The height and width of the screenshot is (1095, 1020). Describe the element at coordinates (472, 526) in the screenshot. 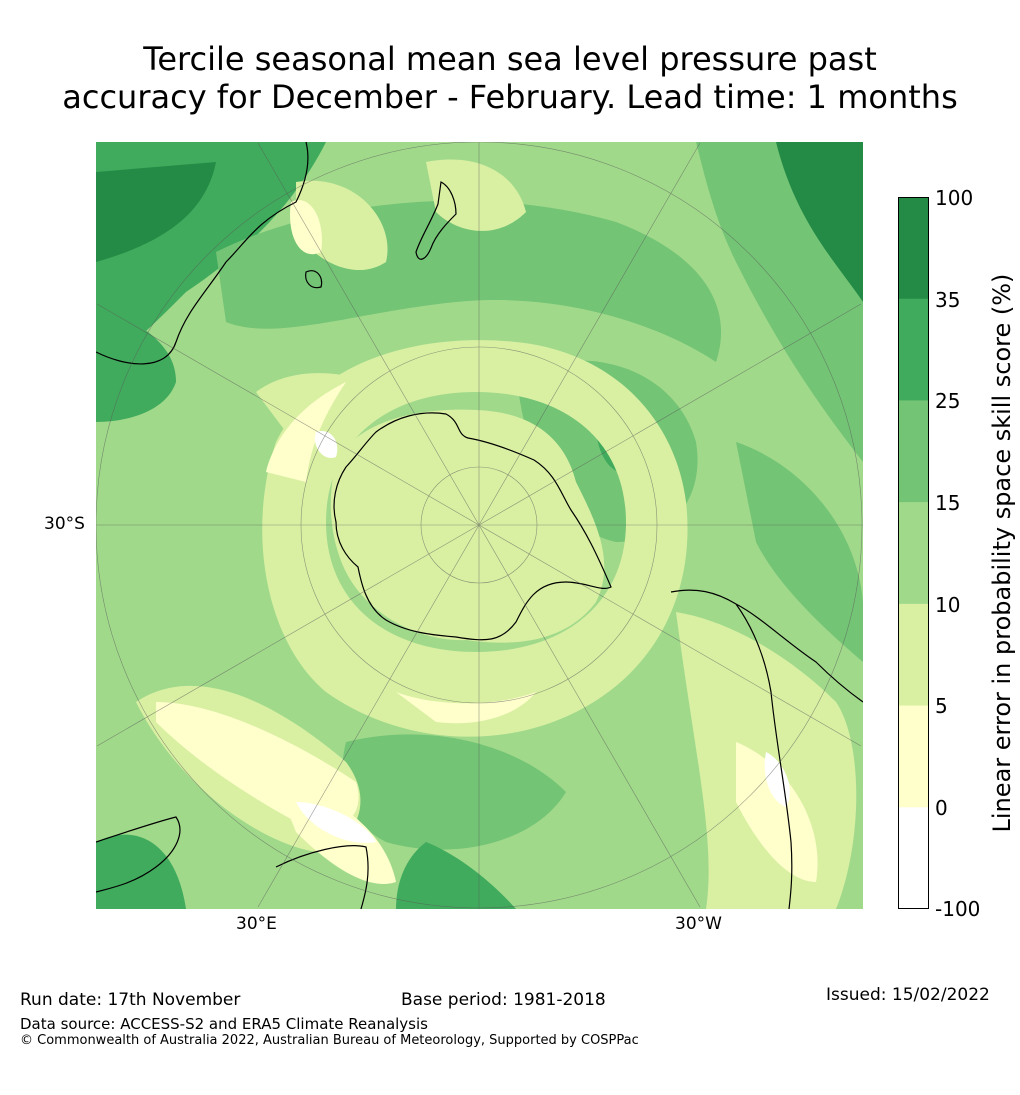

I see `antarctica-coastline` at that location.